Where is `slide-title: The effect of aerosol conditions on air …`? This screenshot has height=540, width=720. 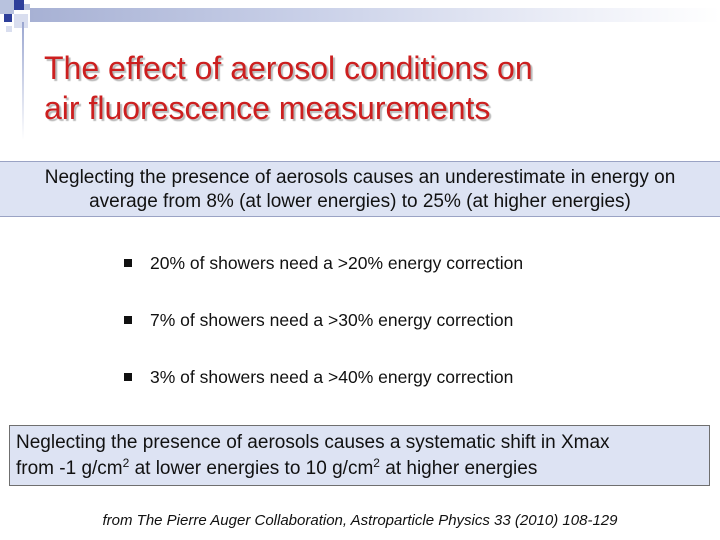 slide-title: The effect of aerosol conditions on air … is located at coordinates (374, 88).